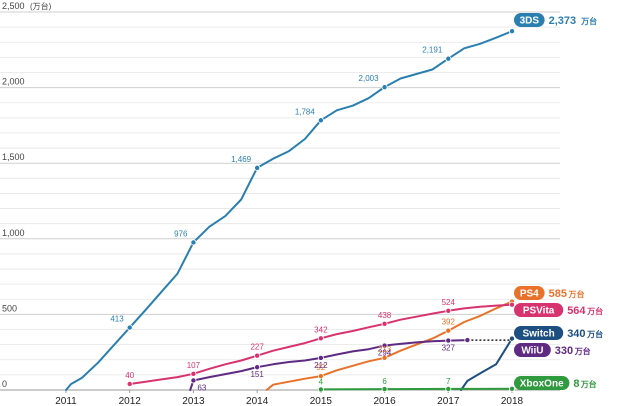 This screenshot has height=406, width=640. What do you see at coordinates (576, 384) in the screenshot?
I see `legend-final-value: 8` at bounding box center [576, 384].